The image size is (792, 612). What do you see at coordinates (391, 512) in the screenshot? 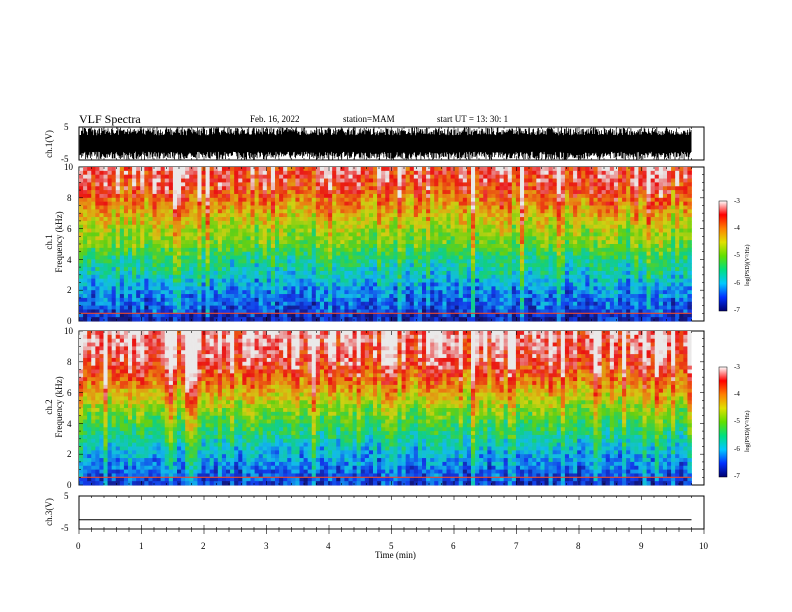
I see `ch3-wave-frame` at bounding box center [391, 512].